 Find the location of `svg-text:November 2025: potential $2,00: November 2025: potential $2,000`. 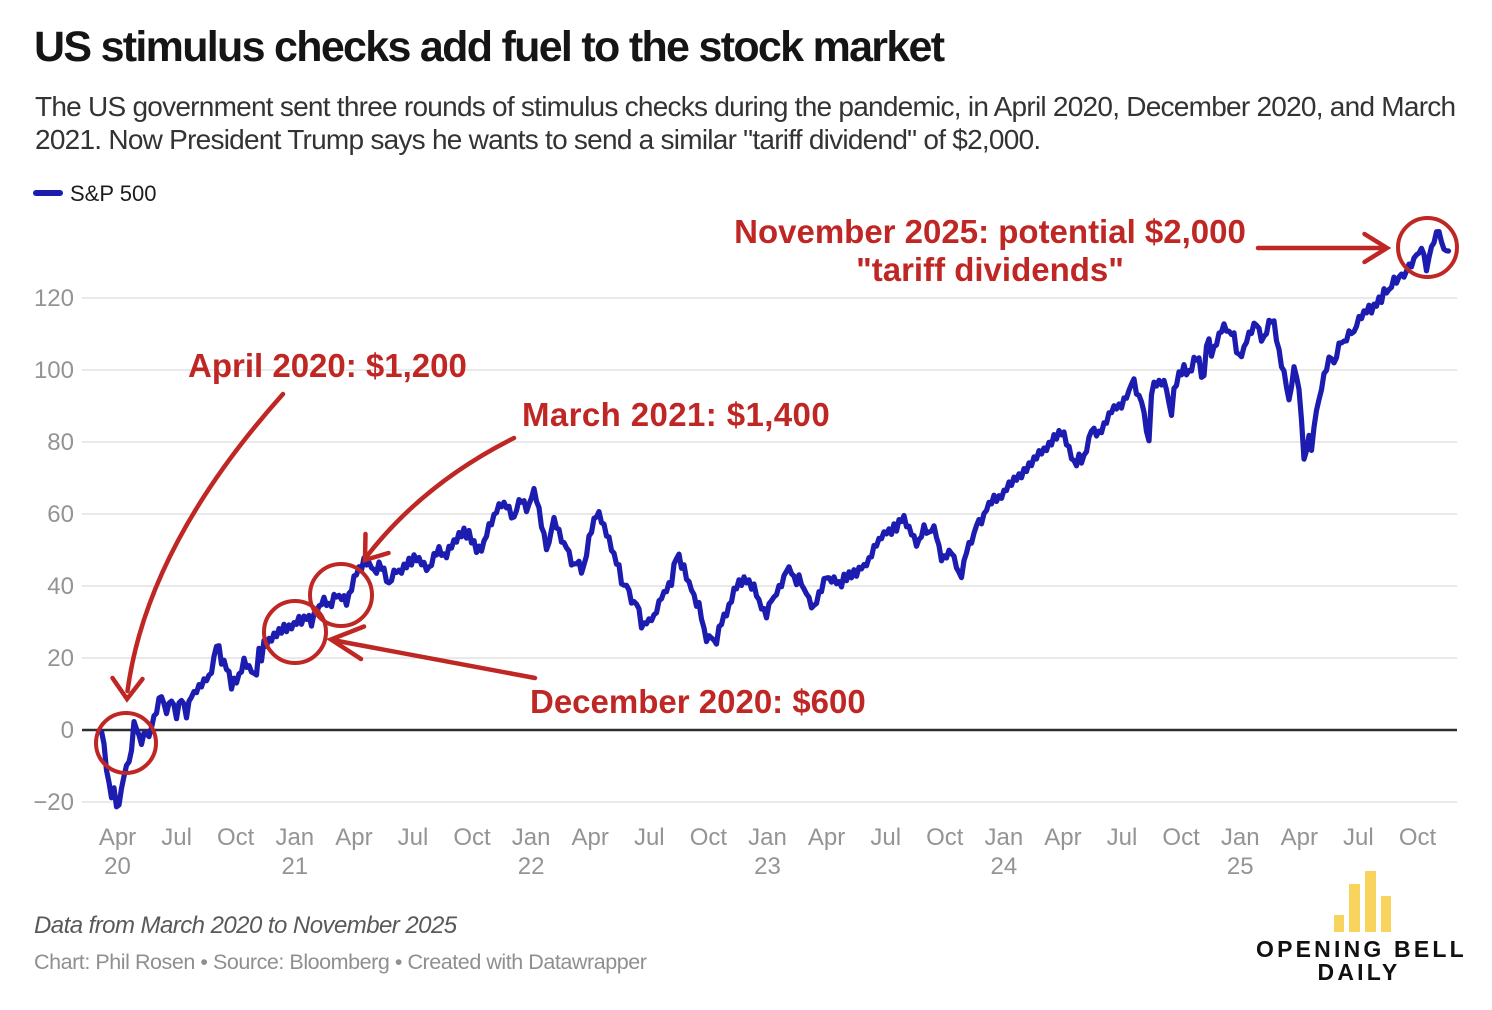

svg-text:November 2025: potential $2,00: November 2025: potential $2,000 is located at coordinates (990, 231).